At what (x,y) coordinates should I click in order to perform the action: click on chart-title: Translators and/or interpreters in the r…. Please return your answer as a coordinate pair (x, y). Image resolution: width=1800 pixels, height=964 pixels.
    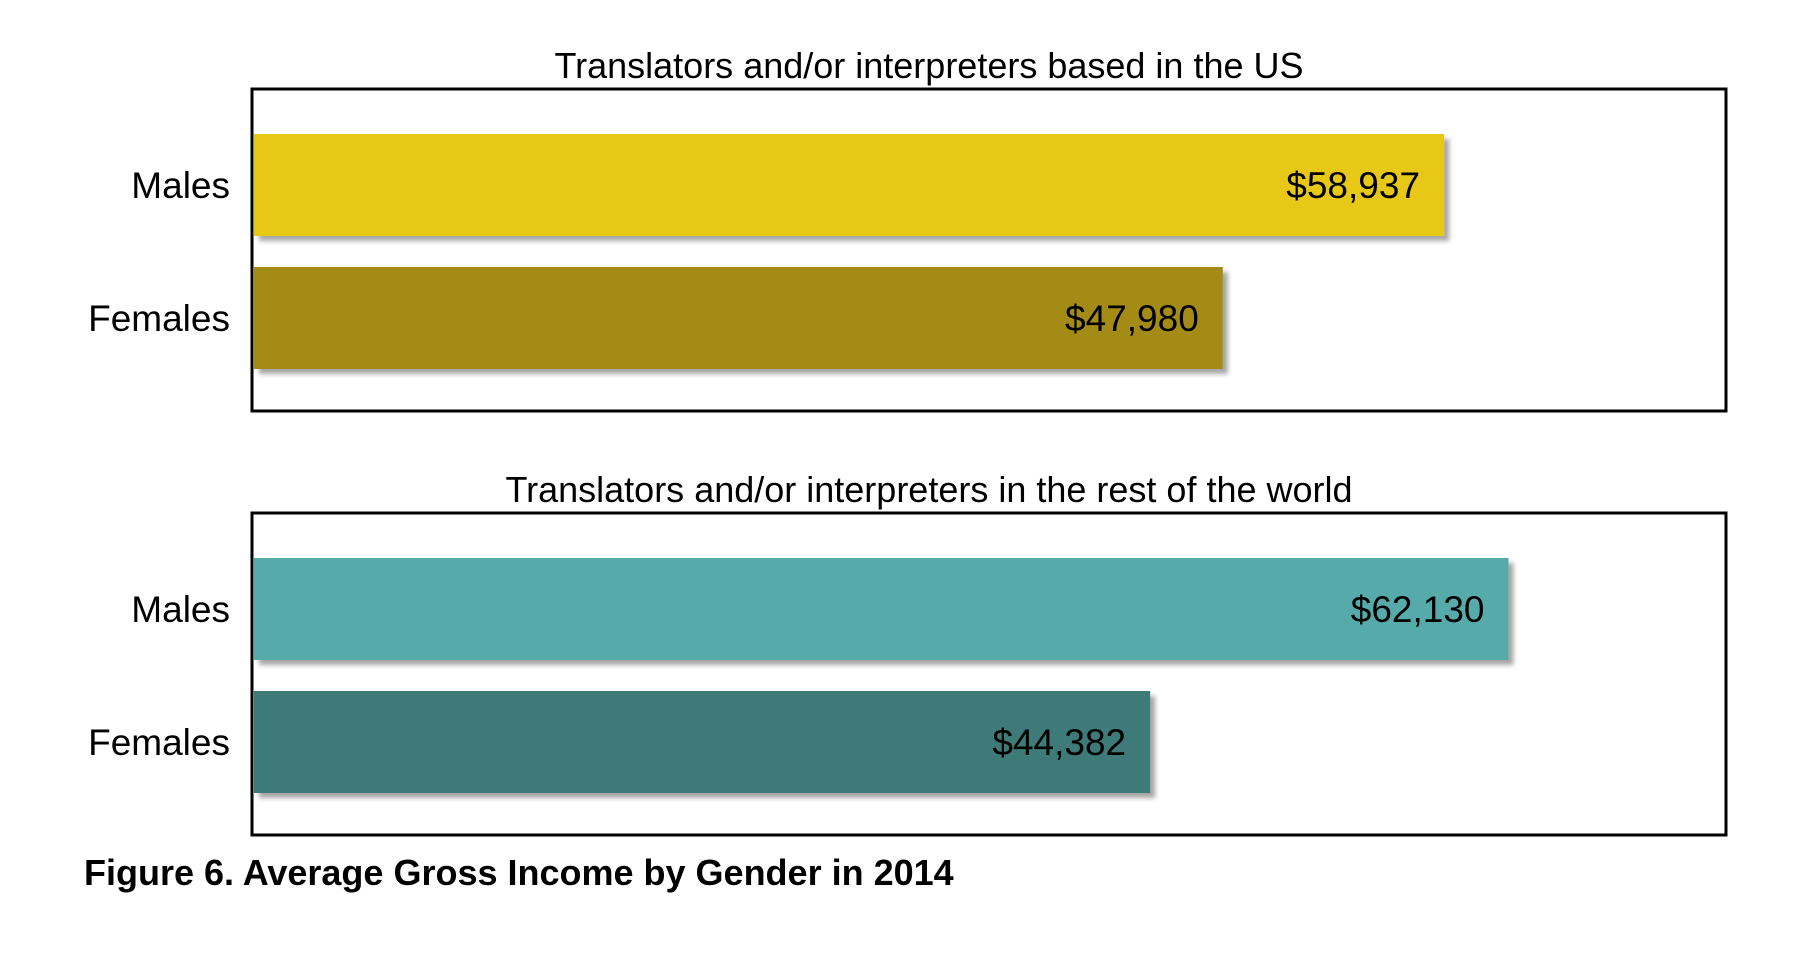
    Looking at the image, I should click on (928, 489).